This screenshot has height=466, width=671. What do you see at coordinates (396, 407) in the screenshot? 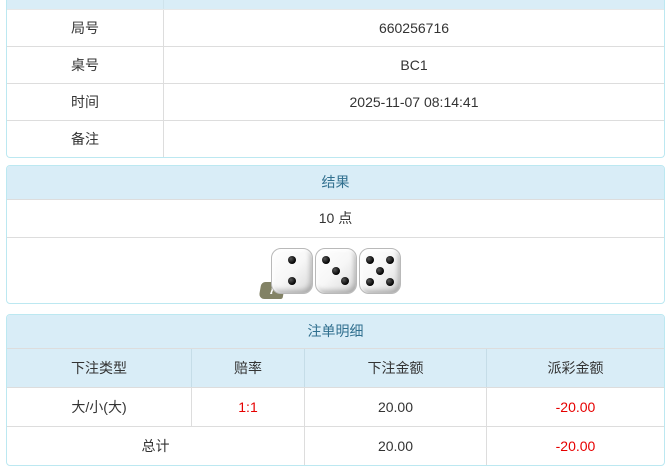
I see `bet-amount-cell: 20.00` at bounding box center [396, 407].